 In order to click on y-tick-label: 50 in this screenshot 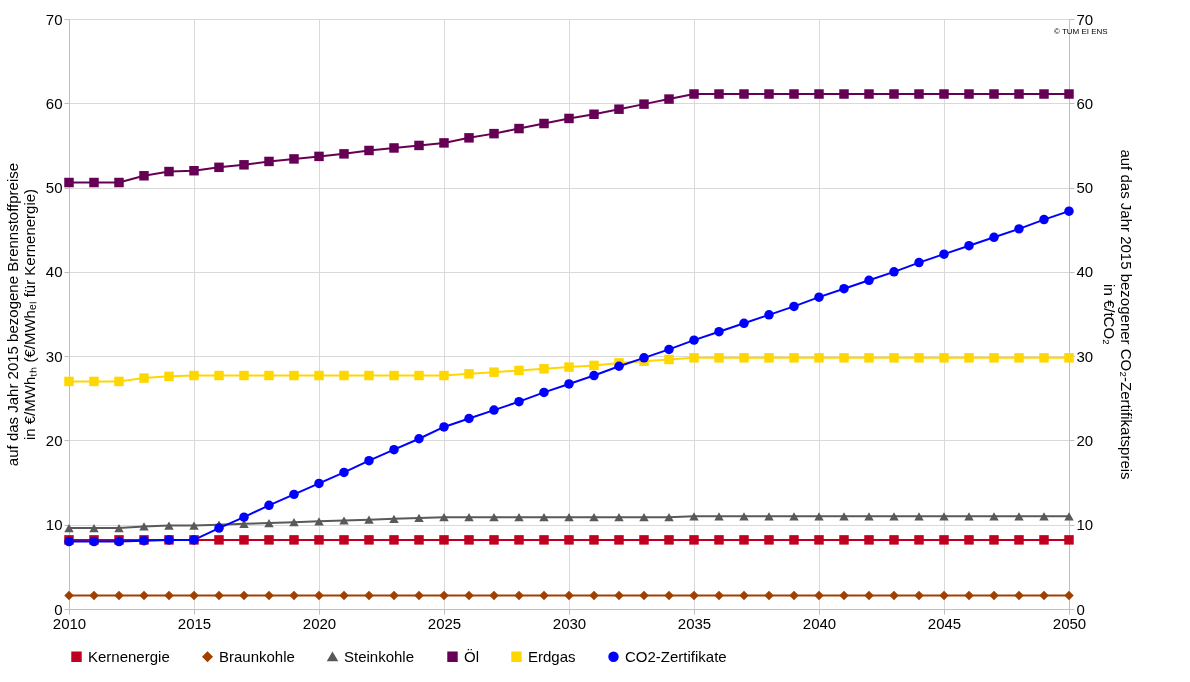, I will do `click(54, 188)`.